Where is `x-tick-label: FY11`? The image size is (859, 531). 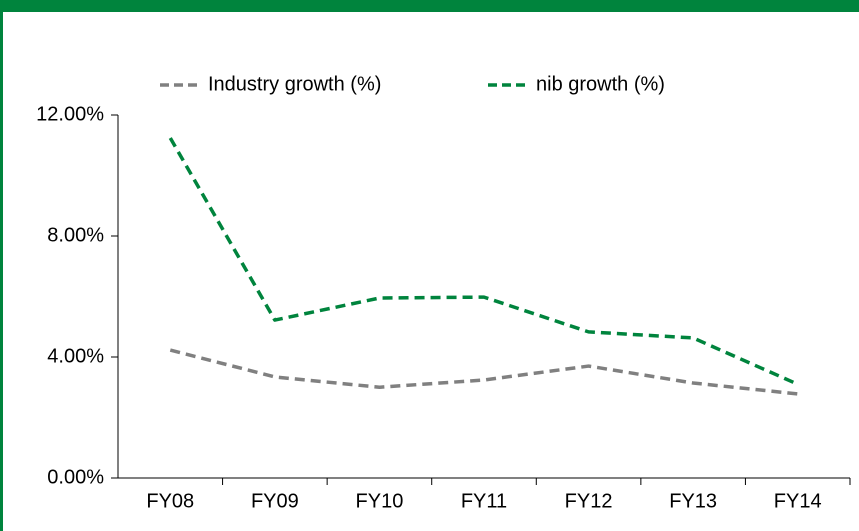
x-tick-label: FY11 is located at coordinates (484, 501).